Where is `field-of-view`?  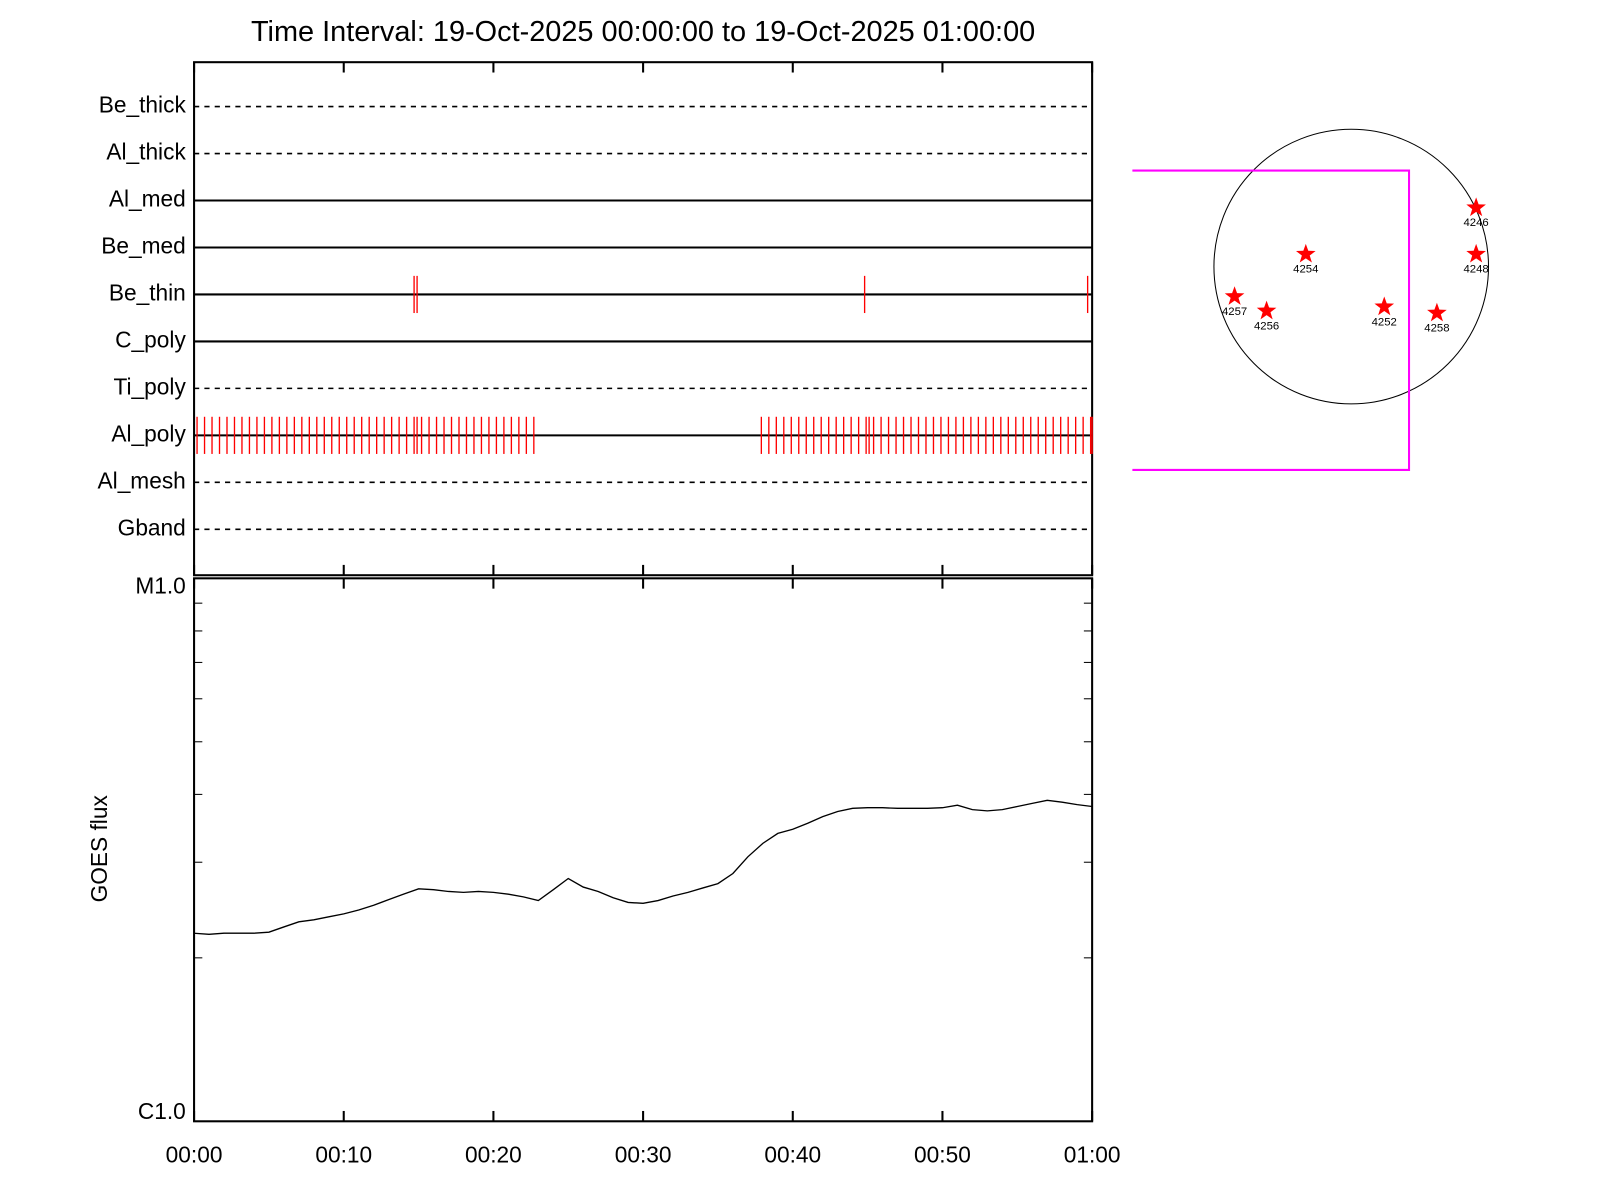 field-of-view is located at coordinates (1271, 320).